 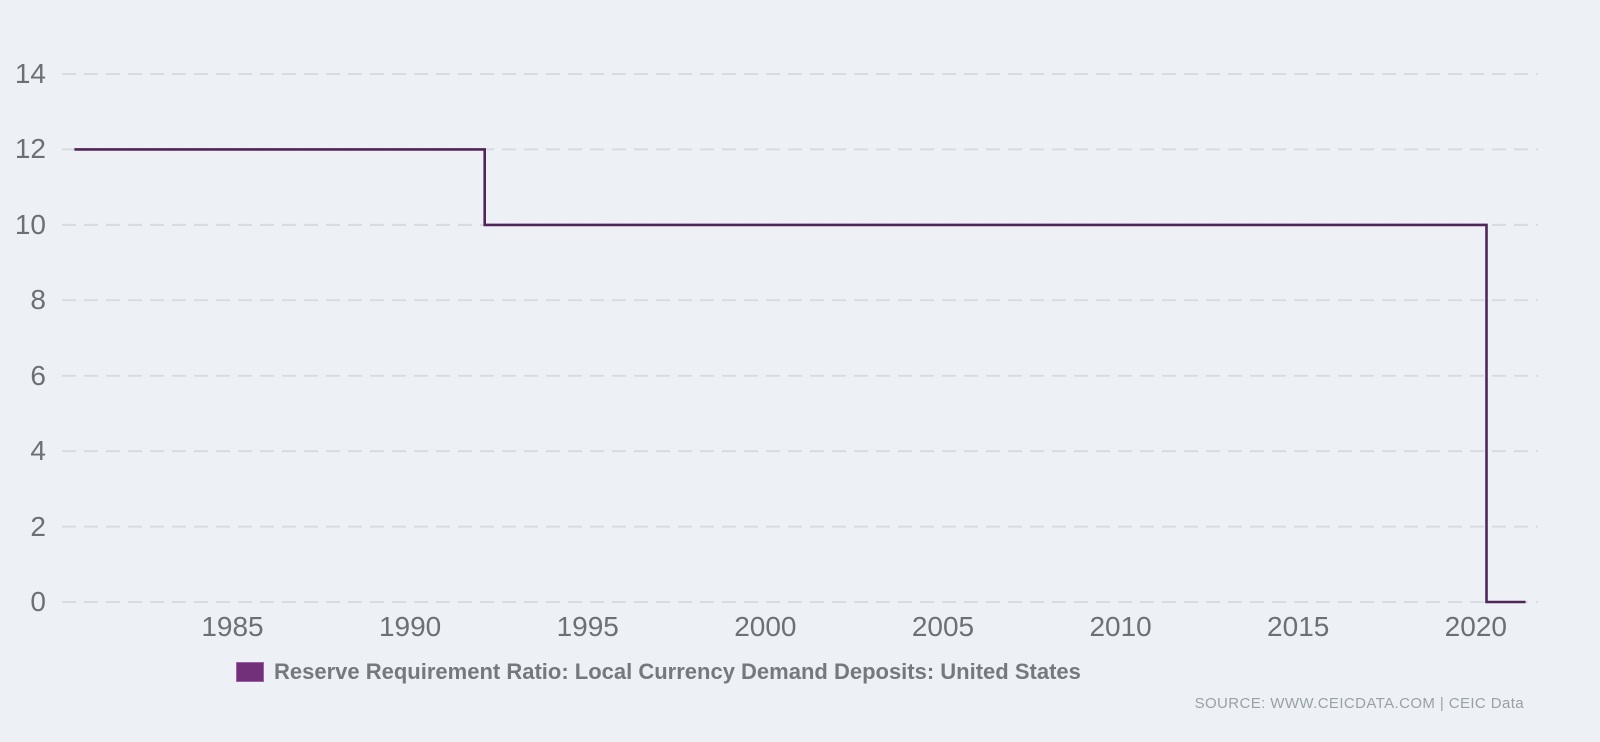 What do you see at coordinates (232, 626) in the screenshot?
I see `x-tick-label: 1985` at bounding box center [232, 626].